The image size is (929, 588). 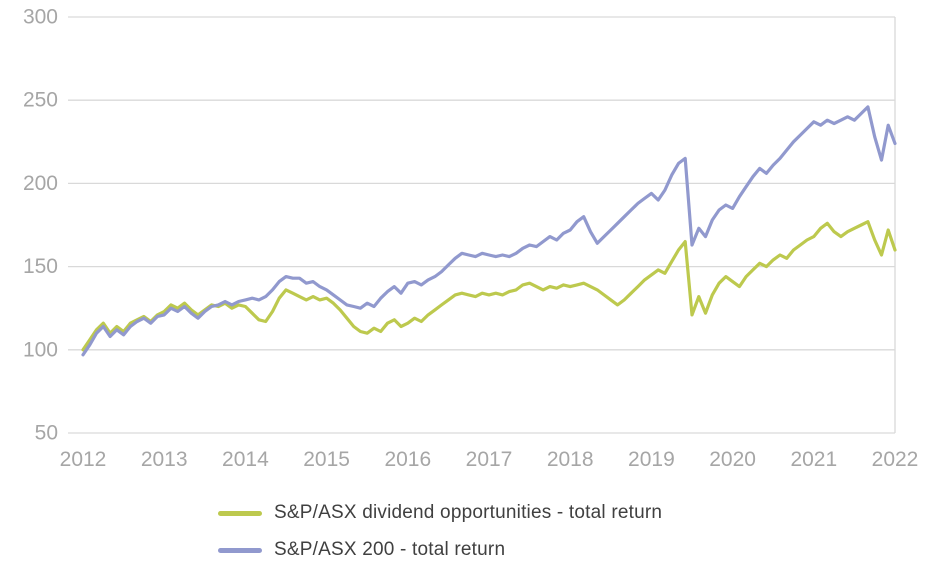 What do you see at coordinates (895, 459) in the screenshot?
I see `x-tick-label-2022: 2022` at bounding box center [895, 459].